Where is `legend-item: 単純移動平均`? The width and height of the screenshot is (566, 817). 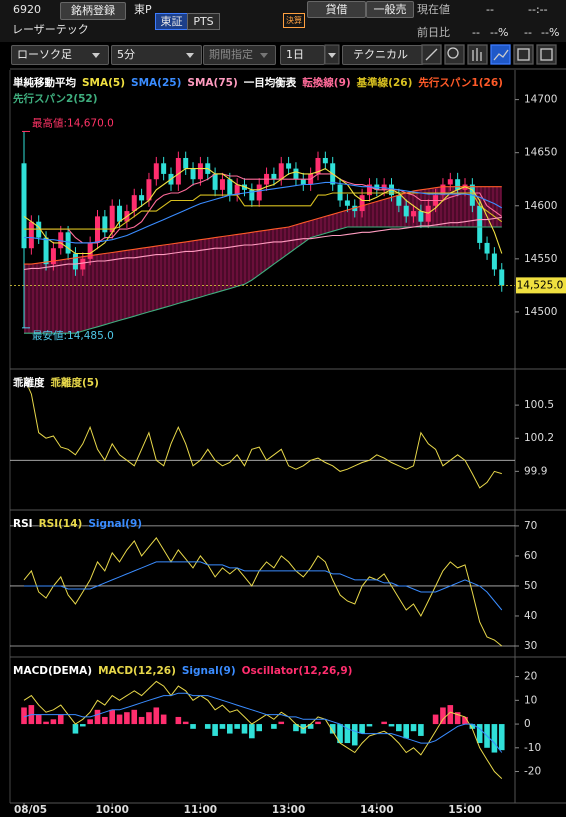 legend-item: 単純移動平均 is located at coordinates (44, 83).